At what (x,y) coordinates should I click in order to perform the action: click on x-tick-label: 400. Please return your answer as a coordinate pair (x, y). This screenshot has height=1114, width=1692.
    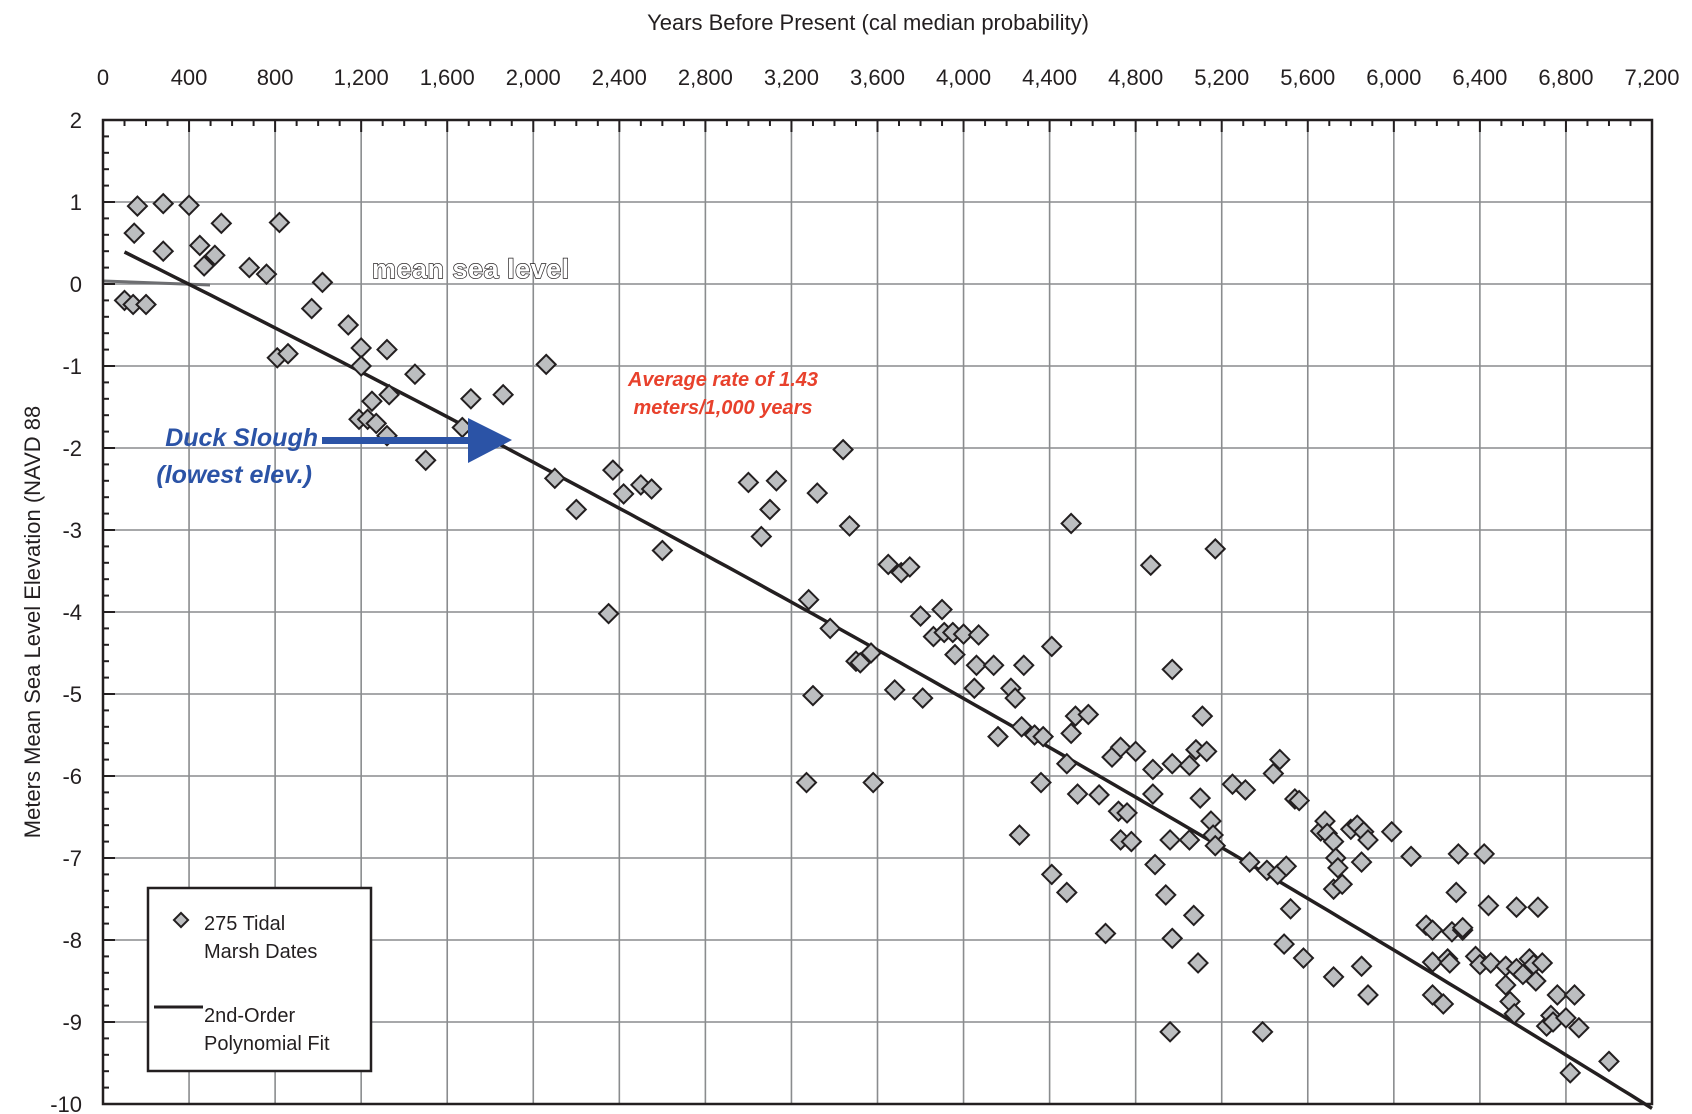
    Looking at the image, I should click on (189, 77).